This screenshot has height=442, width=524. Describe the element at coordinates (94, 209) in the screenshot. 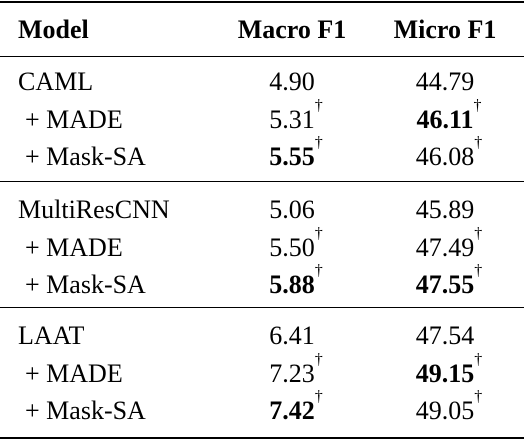

I see `model-name: MultiResCNN` at that location.